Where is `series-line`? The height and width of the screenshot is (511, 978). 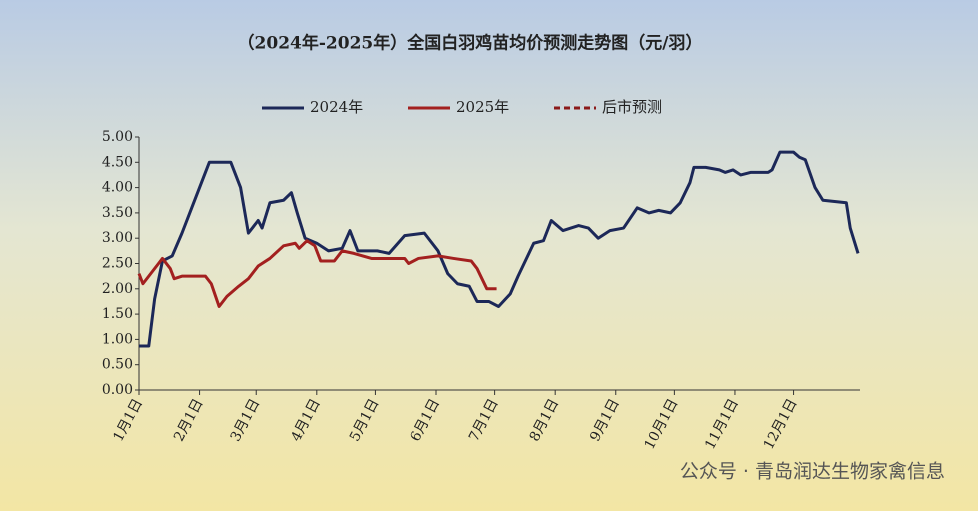 series-line is located at coordinates (317, 274).